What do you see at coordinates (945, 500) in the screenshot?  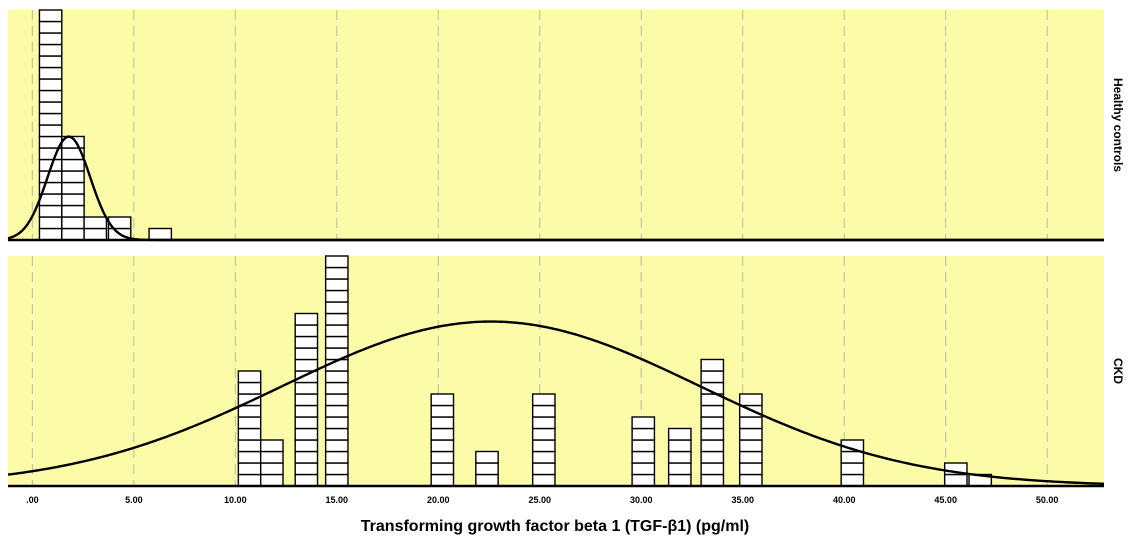 I see `x-tick-label: 45.00` at bounding box center [945, 500].